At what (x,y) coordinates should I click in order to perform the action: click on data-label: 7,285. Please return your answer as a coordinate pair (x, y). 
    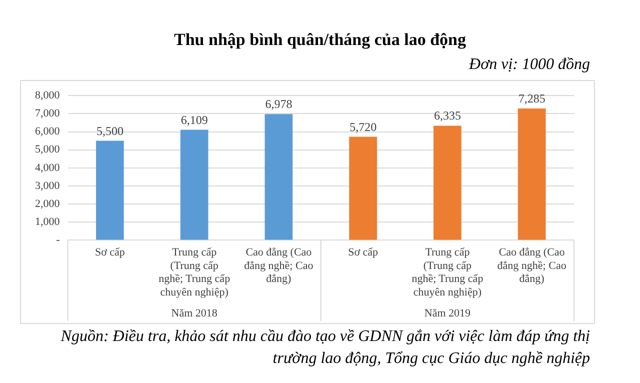
    Looking at the image, I should click on (532, 99).